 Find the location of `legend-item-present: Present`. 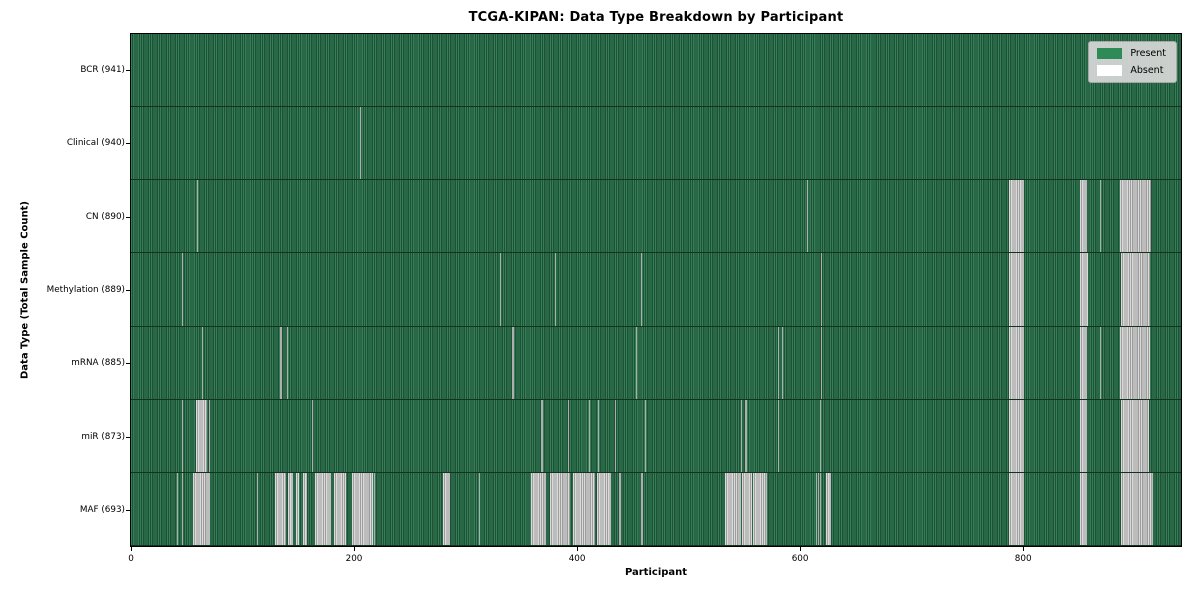

legend-item-present: Present is located at coordinates (1131, 53).